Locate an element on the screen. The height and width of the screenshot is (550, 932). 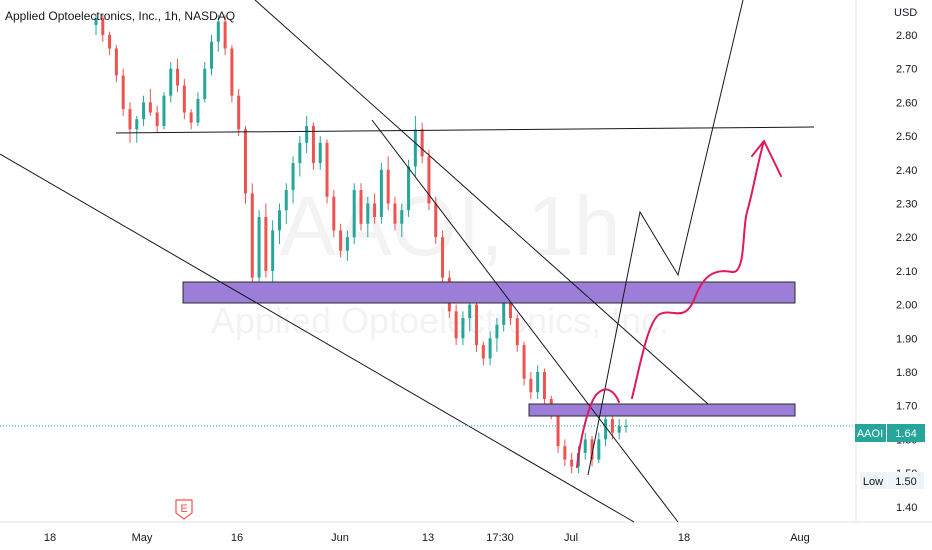
projection-zigzag is located at coordinates (665, 238).